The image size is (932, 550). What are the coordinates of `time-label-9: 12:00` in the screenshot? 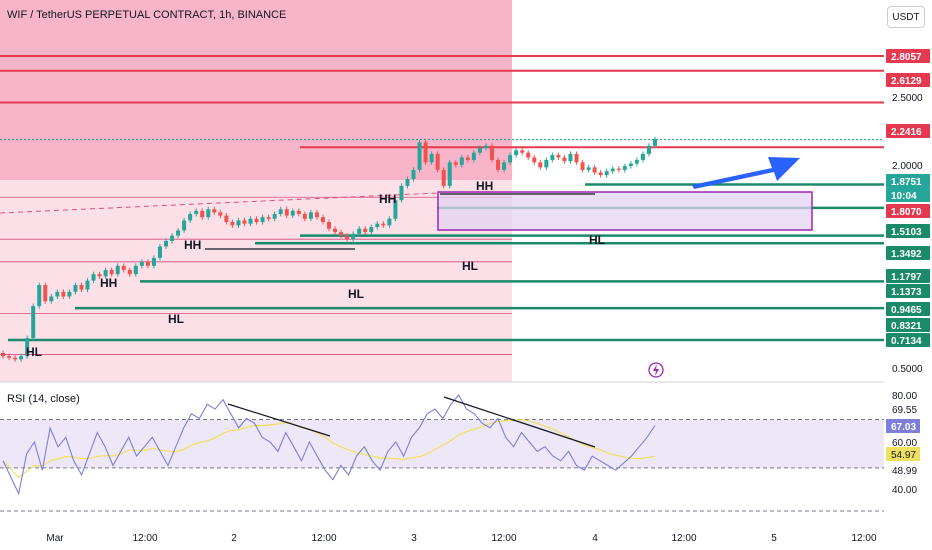 It's located at (863, 538).